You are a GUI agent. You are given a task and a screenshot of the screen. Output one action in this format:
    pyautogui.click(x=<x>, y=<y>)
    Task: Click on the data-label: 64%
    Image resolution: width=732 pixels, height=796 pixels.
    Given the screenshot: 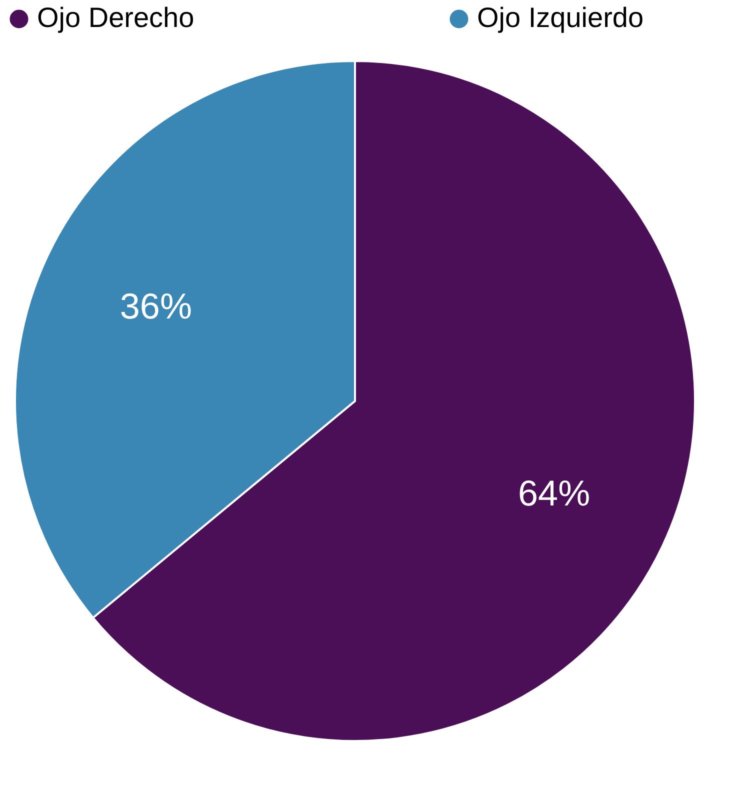 What is the action you would take?
    pyautogui.click(x=554, y=493)
    